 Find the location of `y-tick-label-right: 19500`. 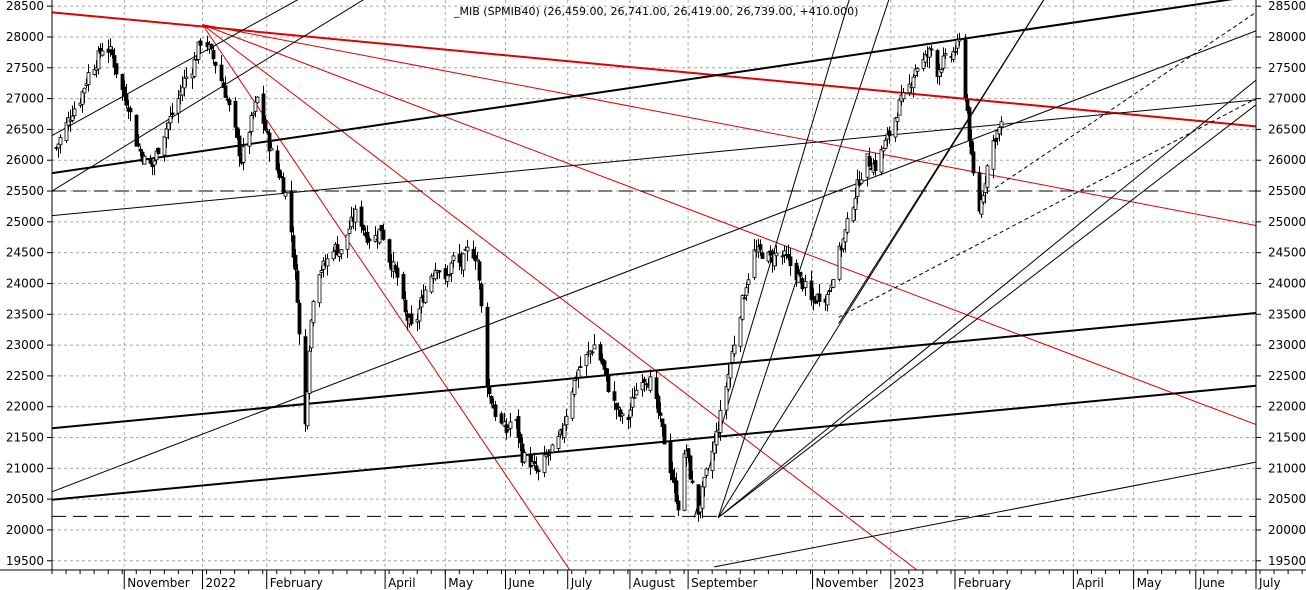

y-tick-label-right: 19500 is located at coordinates (1287, 561).